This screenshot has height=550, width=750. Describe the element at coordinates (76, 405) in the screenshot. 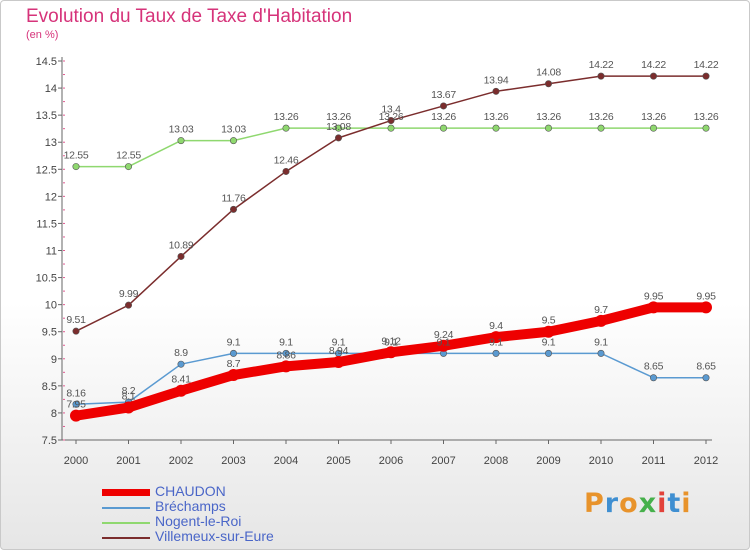

I see `data-label: 7.95` at that location.